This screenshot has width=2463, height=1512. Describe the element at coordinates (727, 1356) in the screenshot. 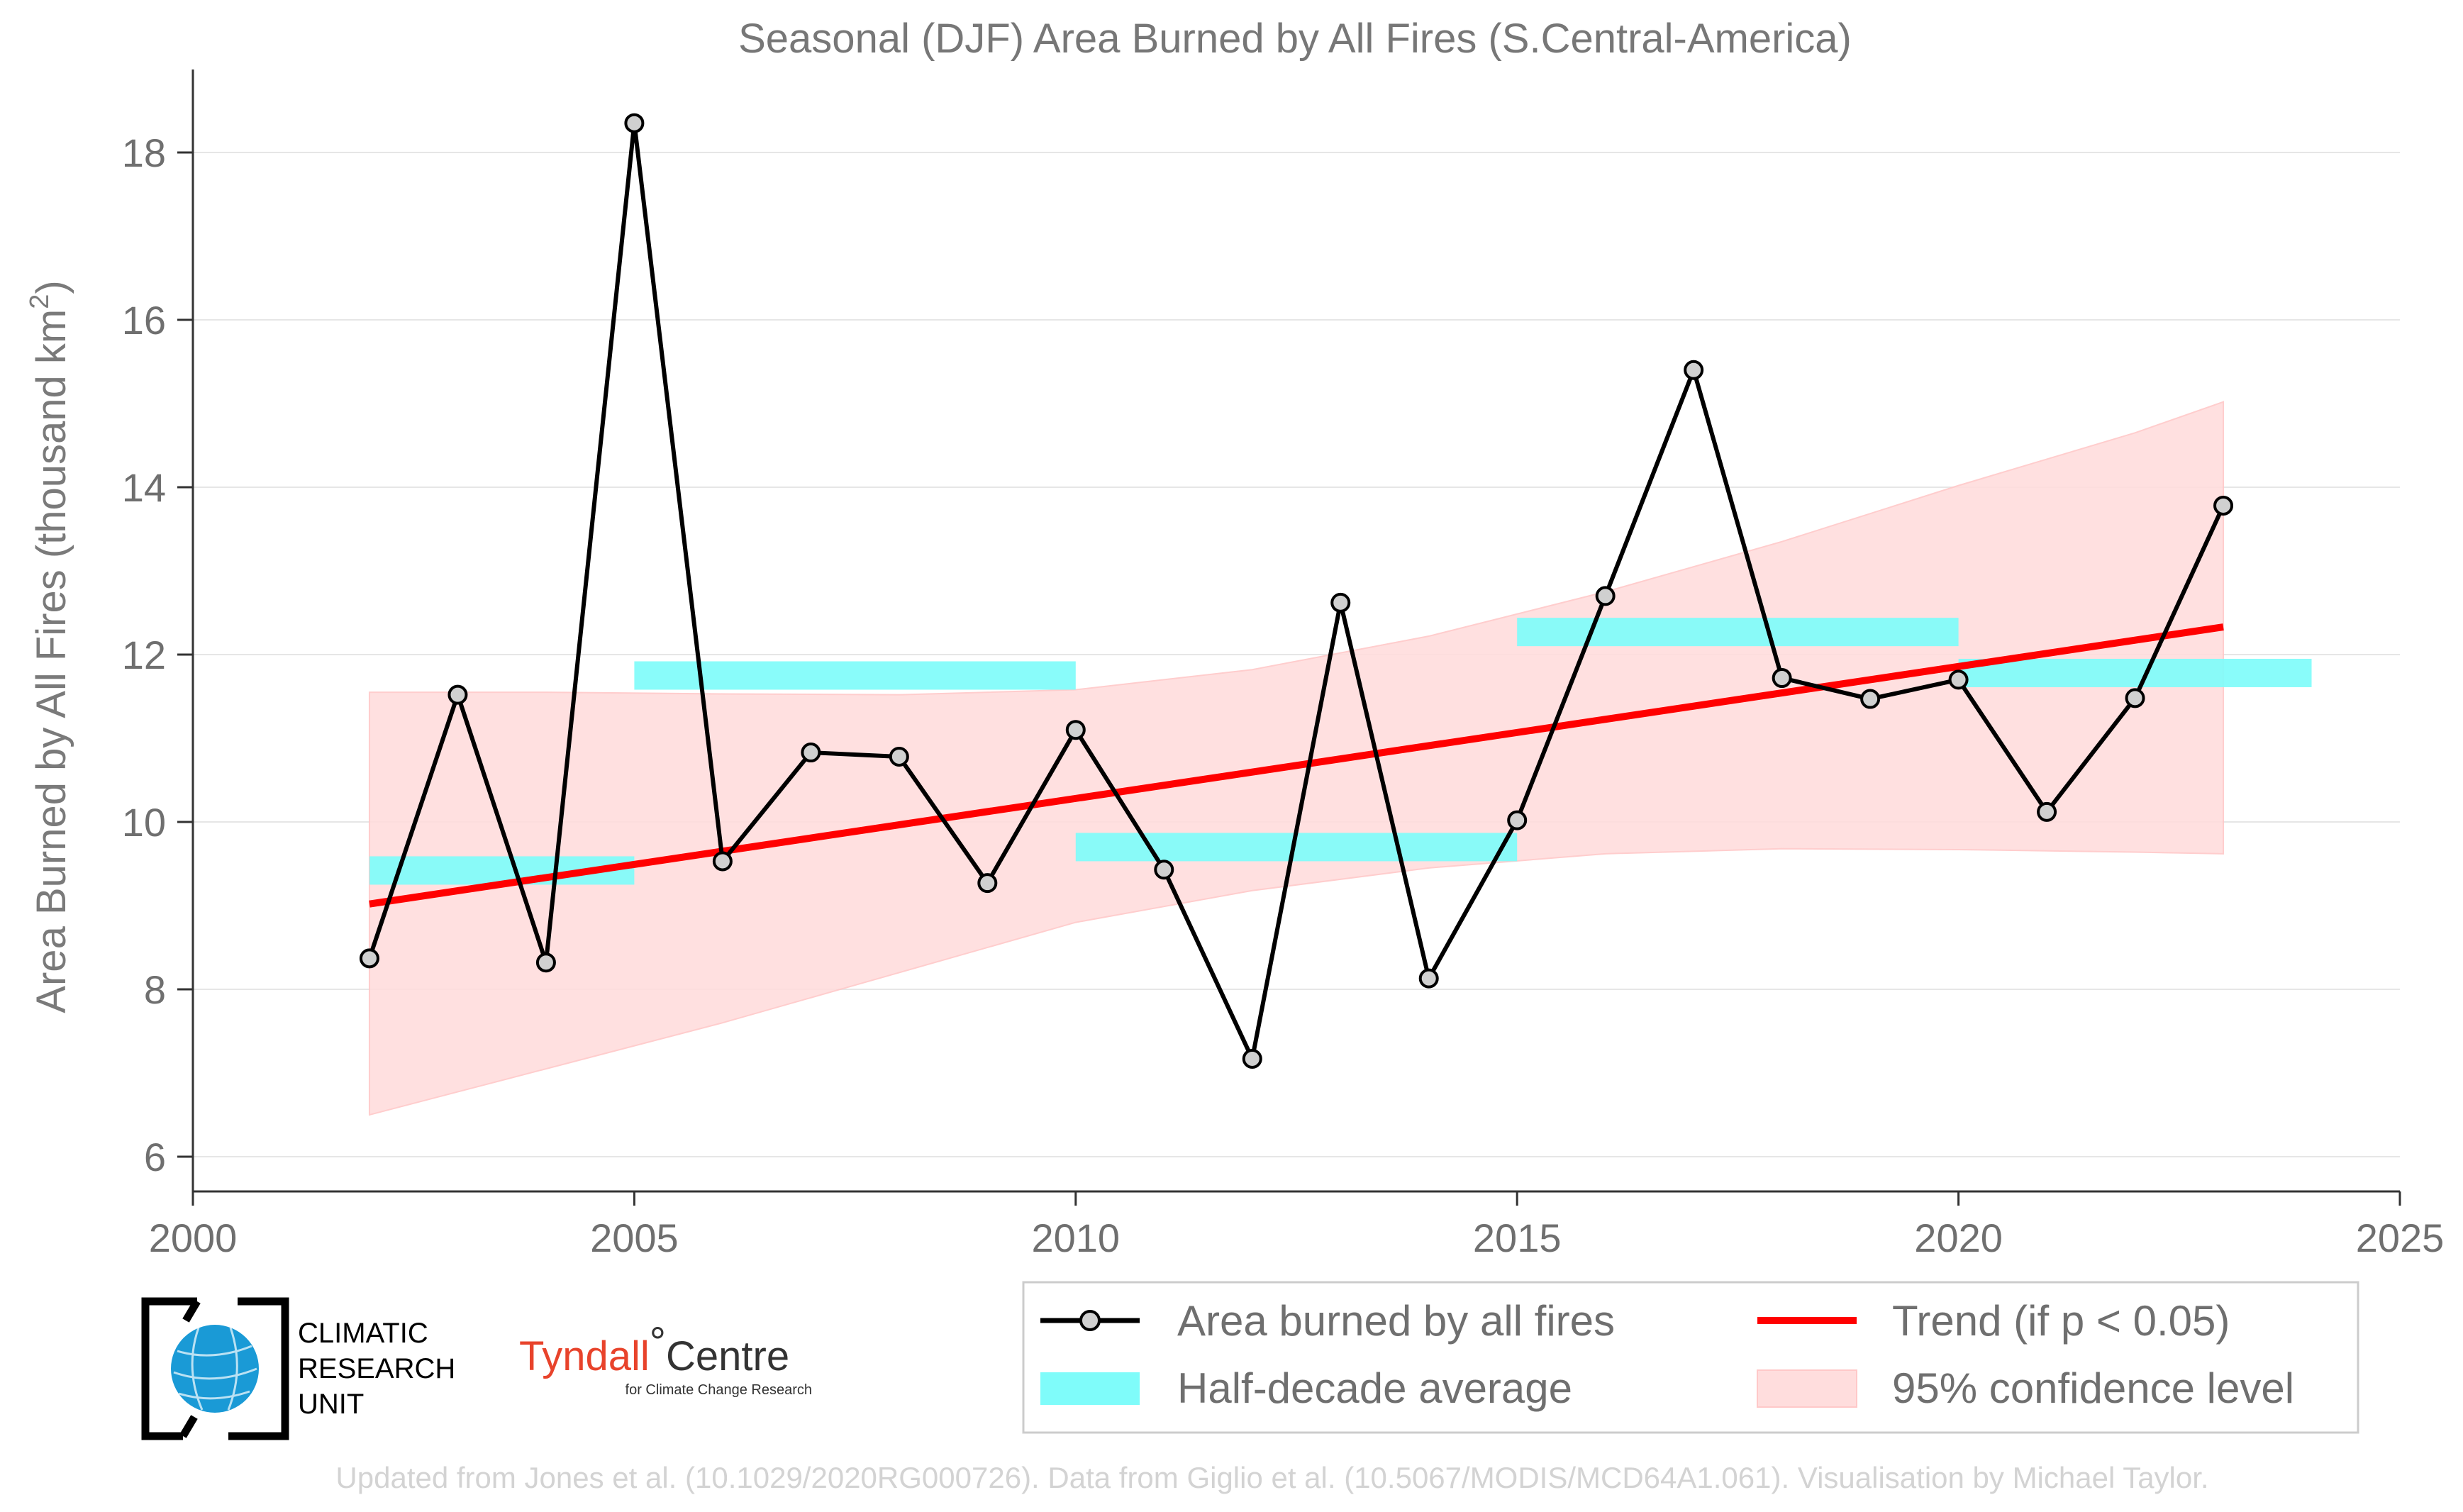

I see `tyndall-centre: Centre` at that location.